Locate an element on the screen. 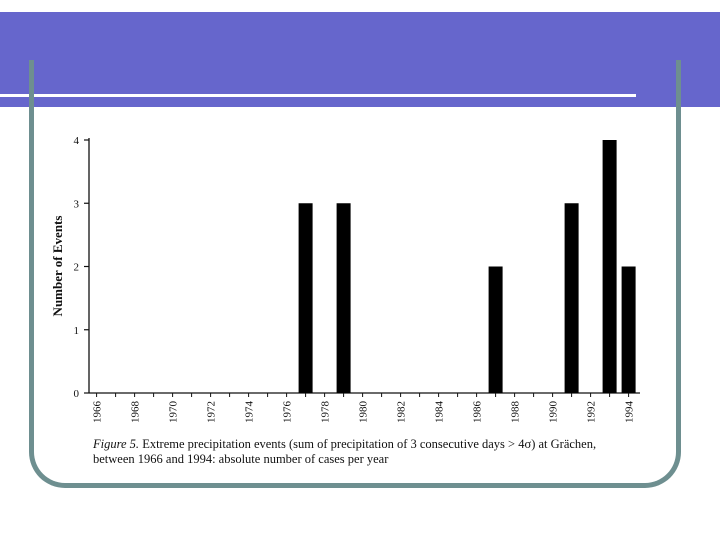 The width and height of the screenshot is (720, 540). x-tick-label: 1972 is located at coordinates (212, 412).